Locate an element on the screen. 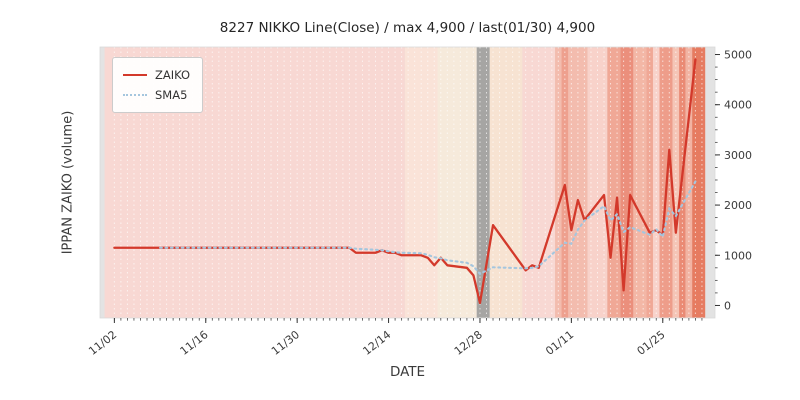 This screenshot has width=800, height=400. y-tick-label: 1000 is located at coordinates (738, 255).